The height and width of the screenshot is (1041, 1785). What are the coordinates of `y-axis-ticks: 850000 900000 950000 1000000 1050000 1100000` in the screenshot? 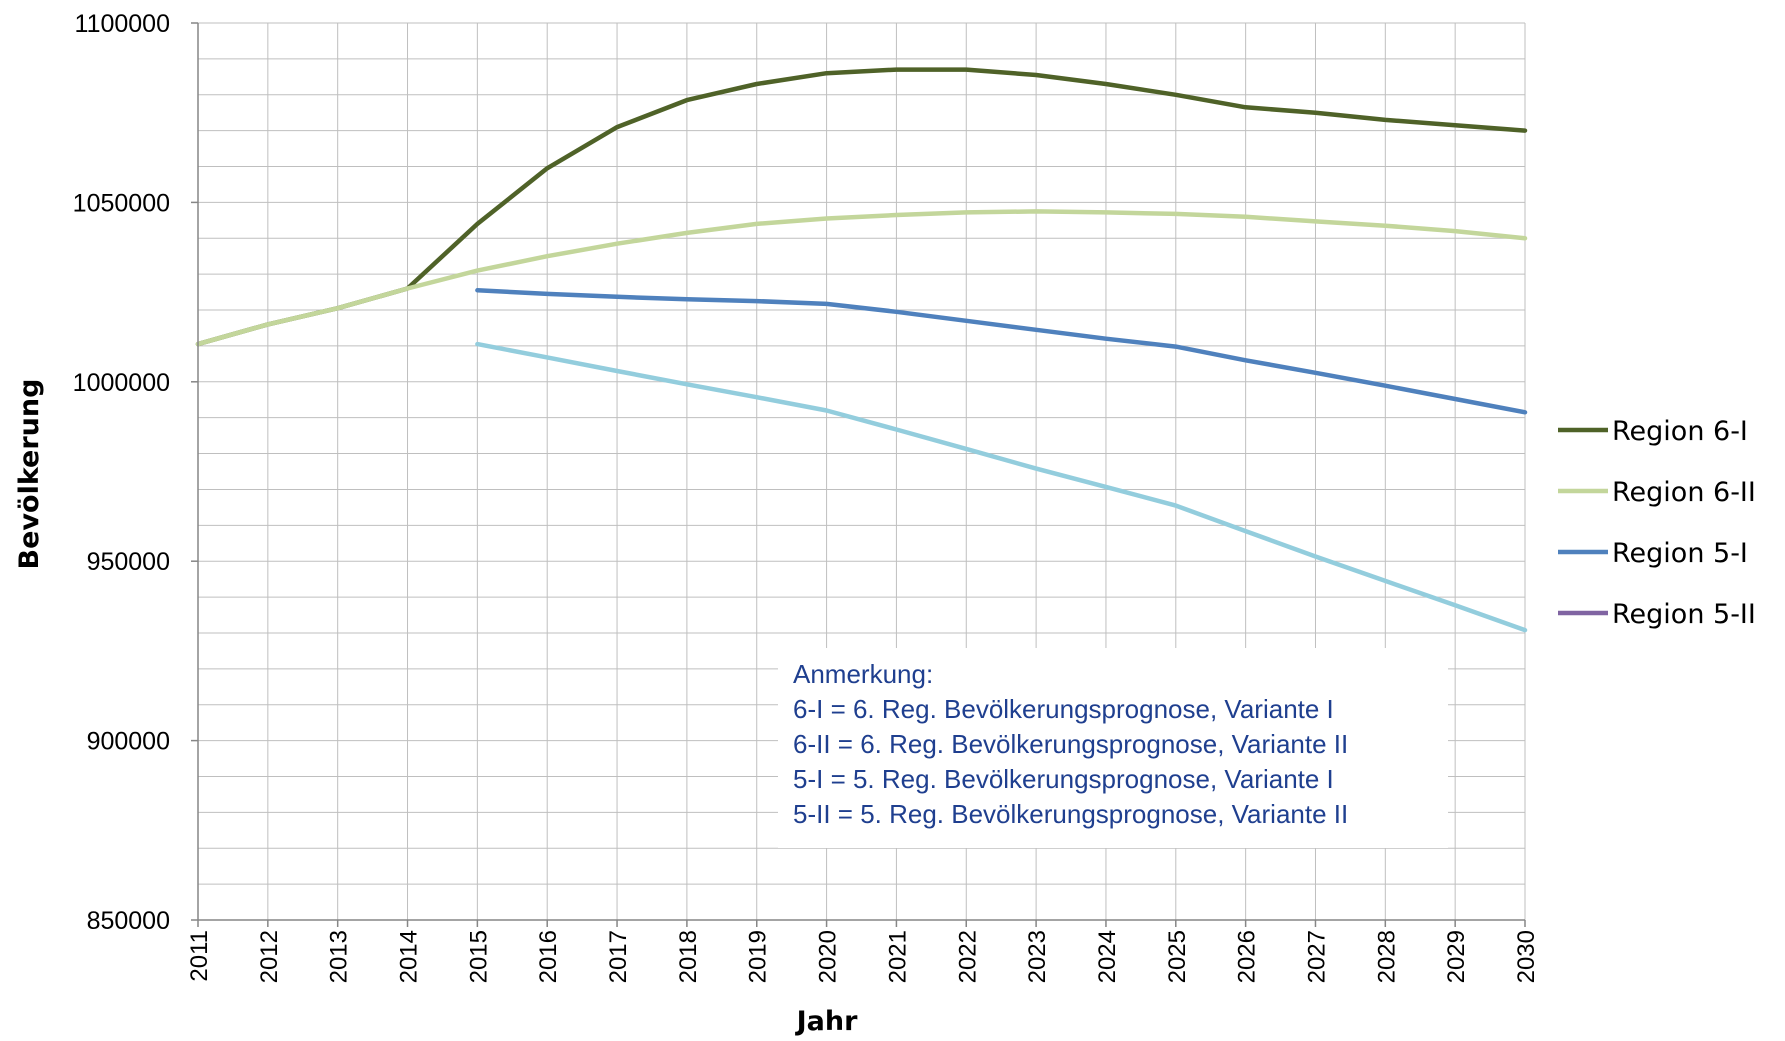 It's located at (135, 472).